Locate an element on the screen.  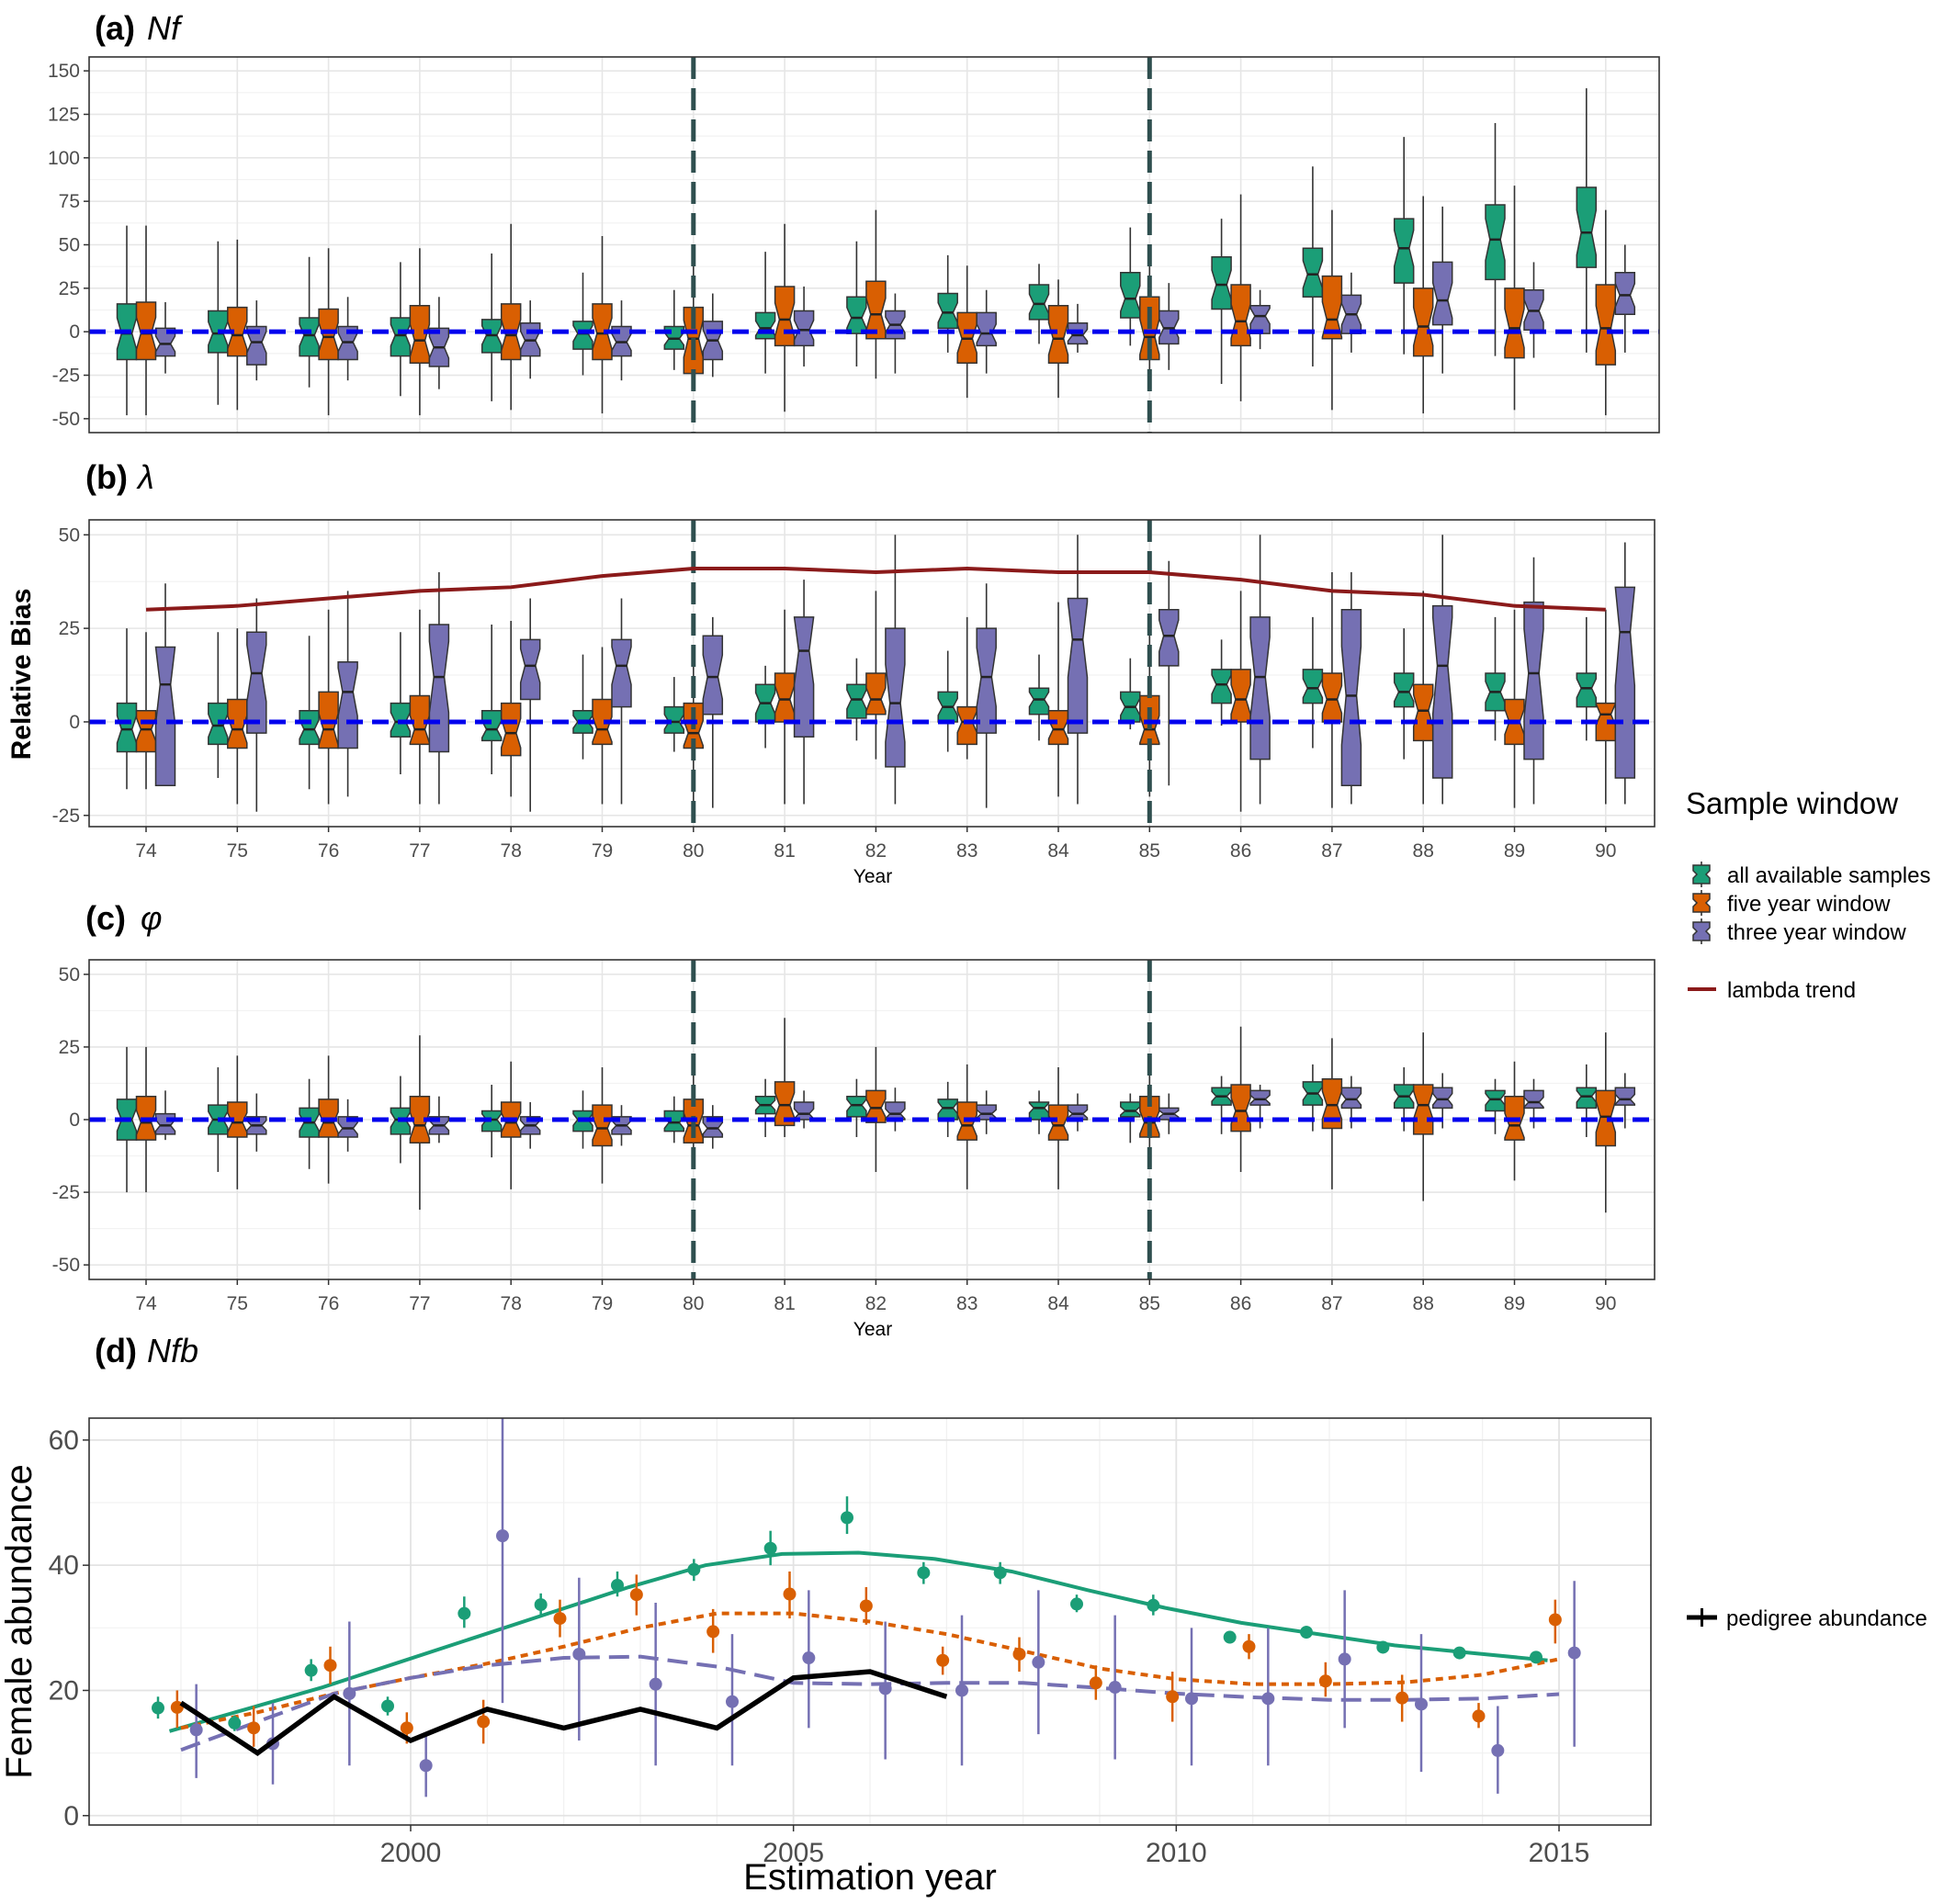
legend-item-lambda: lambda trend is located at coordinates (1791, 990).